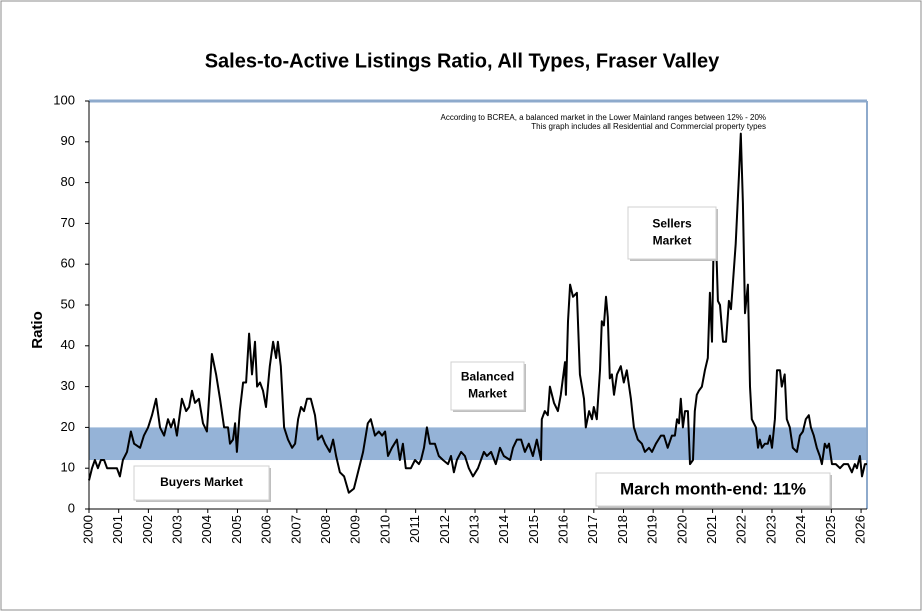 This screenshot has width=923, height=612. I want to click on x-tick-label: 2026, so click(859, 529).